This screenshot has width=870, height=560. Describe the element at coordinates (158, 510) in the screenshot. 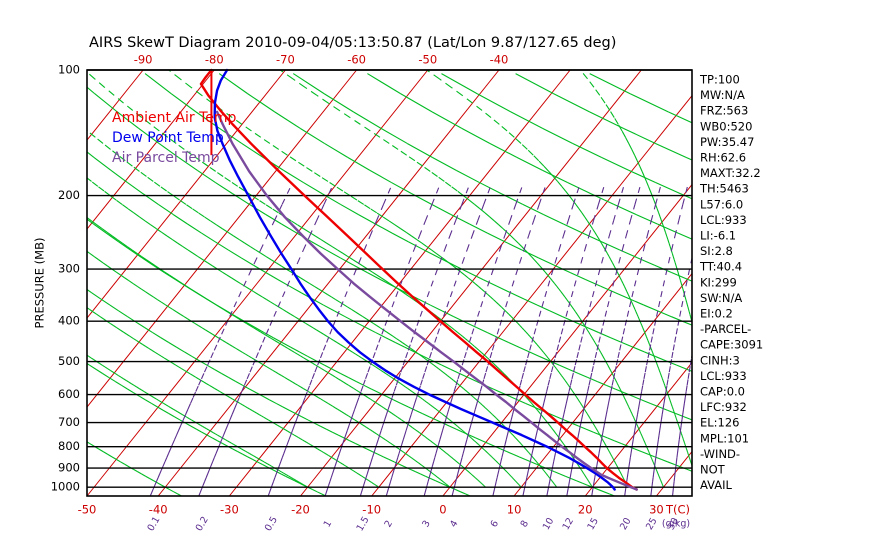

I see `bottom-temp-tick: -40` at that location.